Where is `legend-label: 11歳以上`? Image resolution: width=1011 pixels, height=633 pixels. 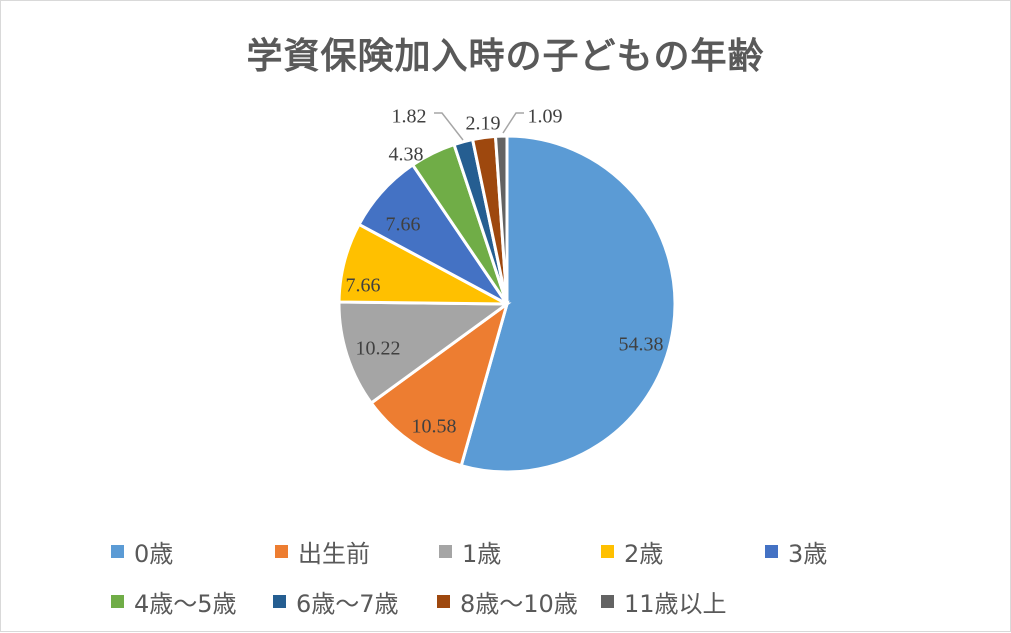 legend-label: 11歳以上 is located at coordinates (675, 604).